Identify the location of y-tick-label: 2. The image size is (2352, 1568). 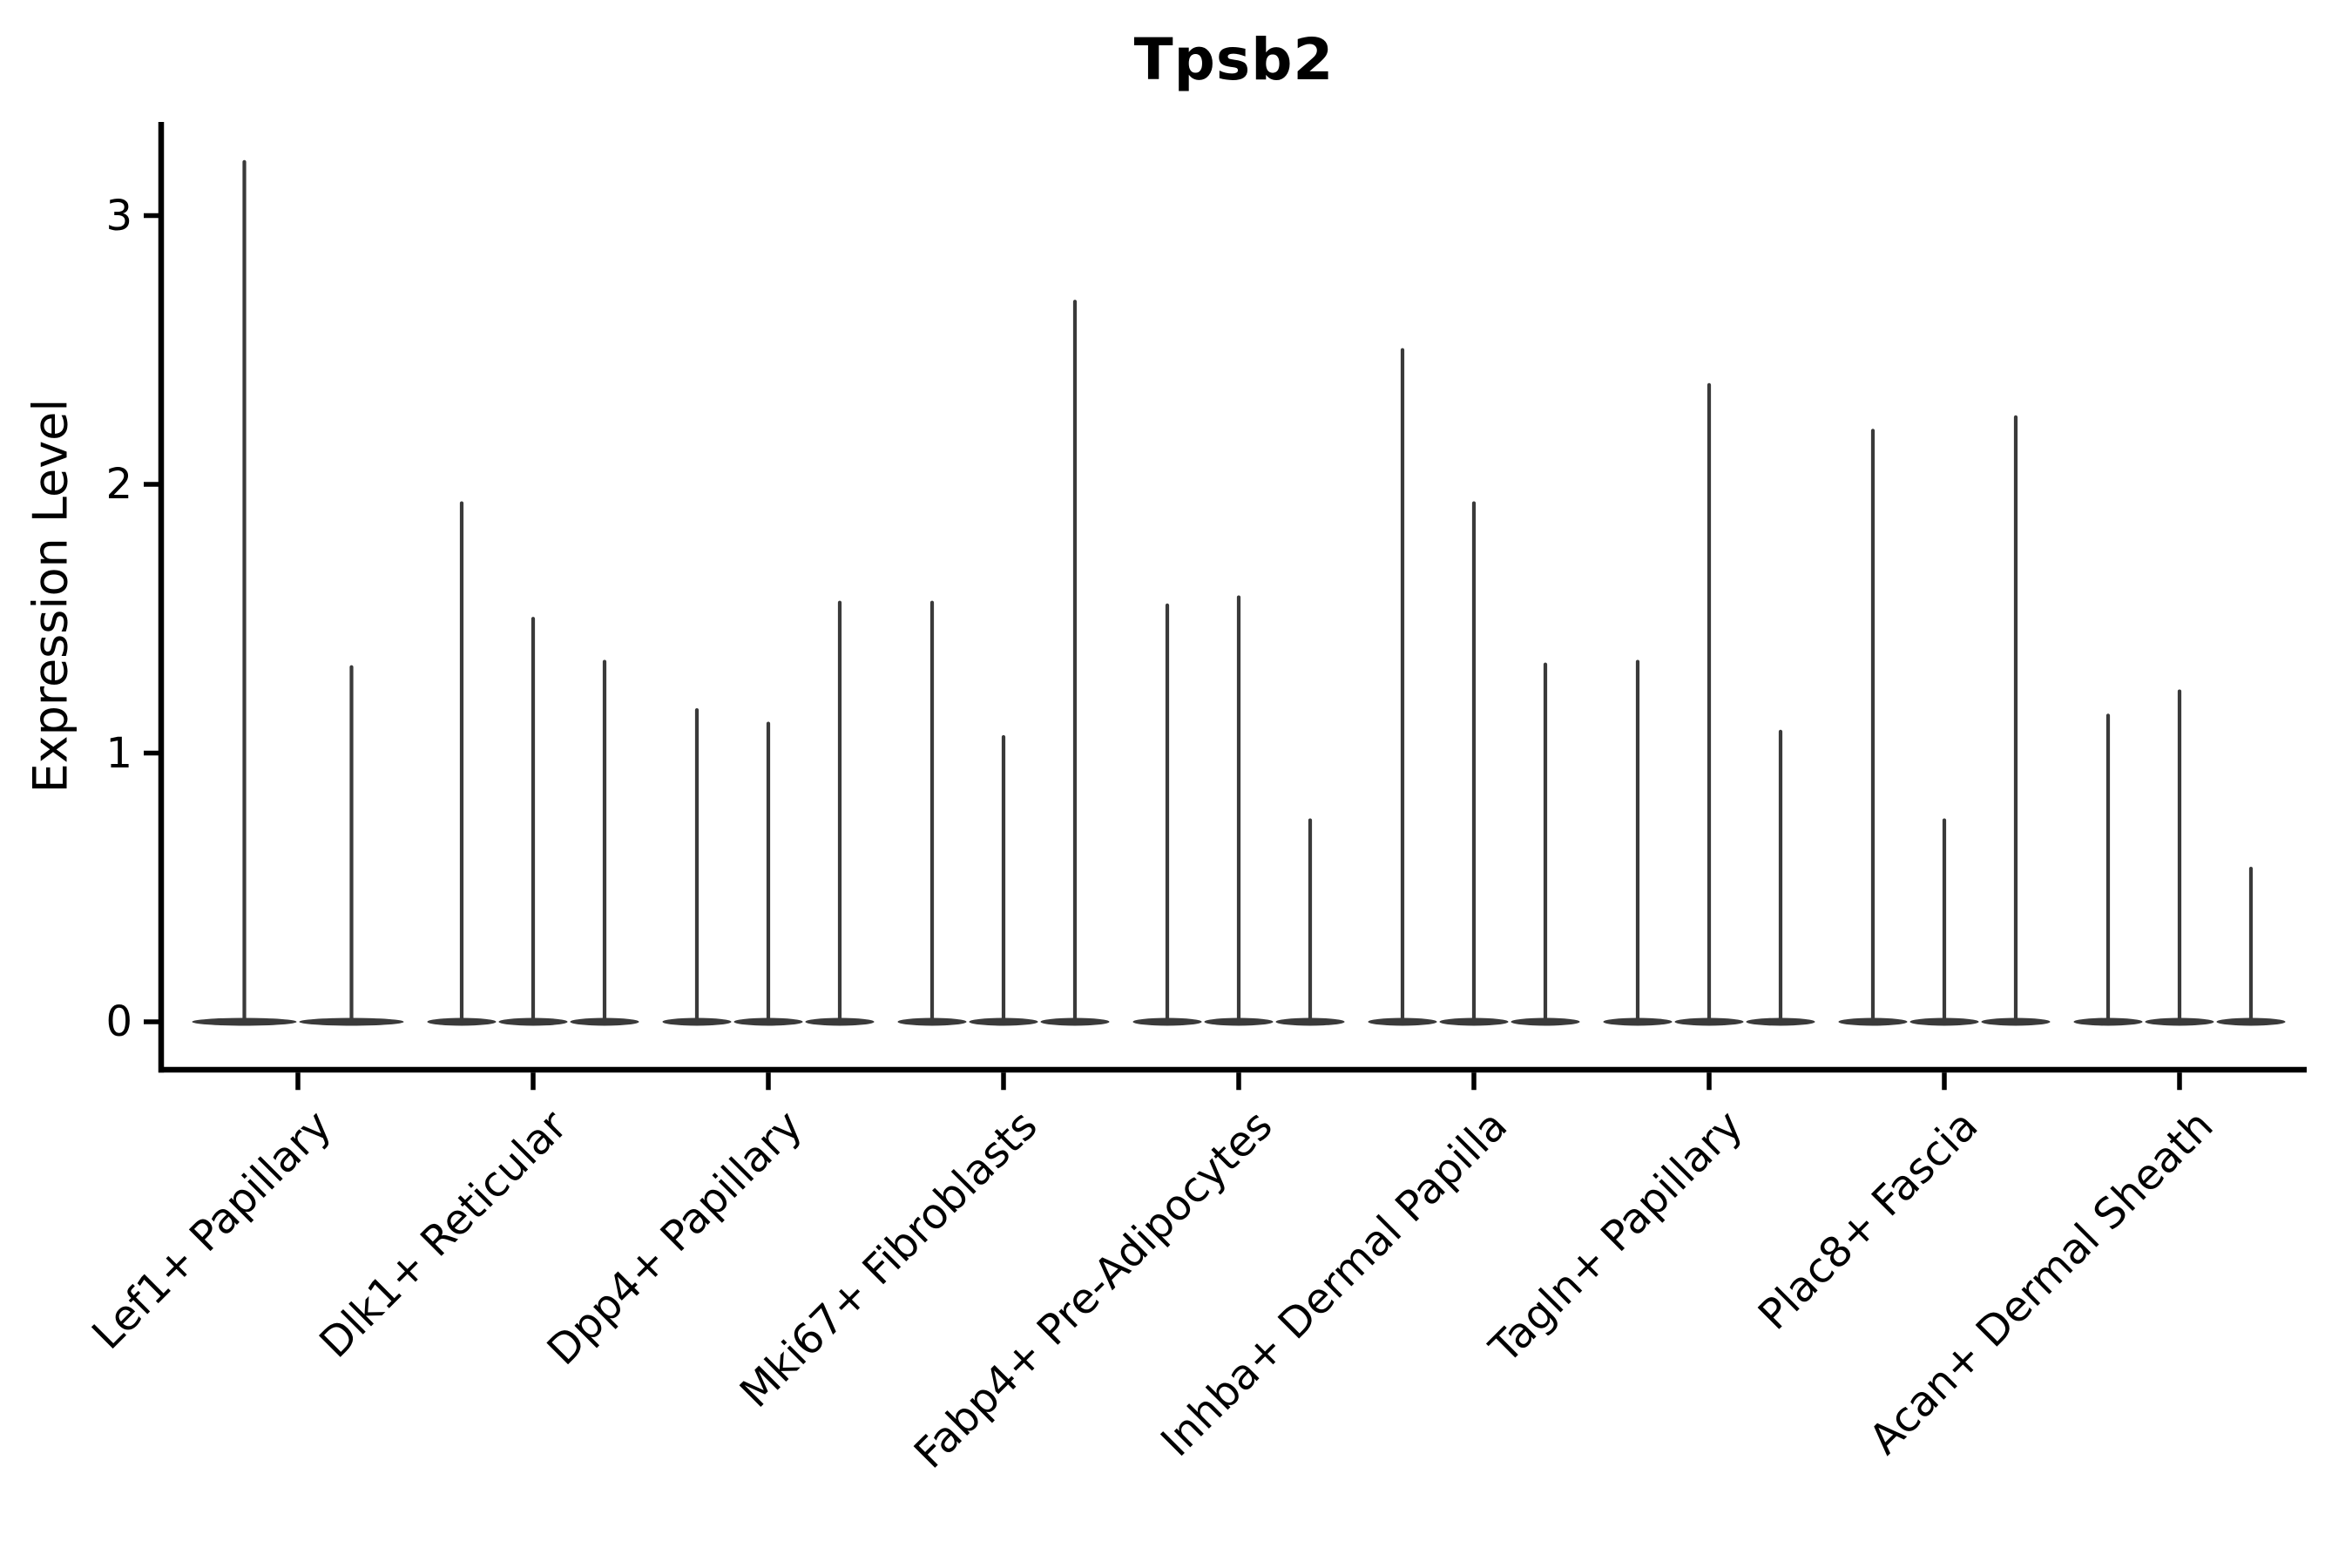
(119, 485).